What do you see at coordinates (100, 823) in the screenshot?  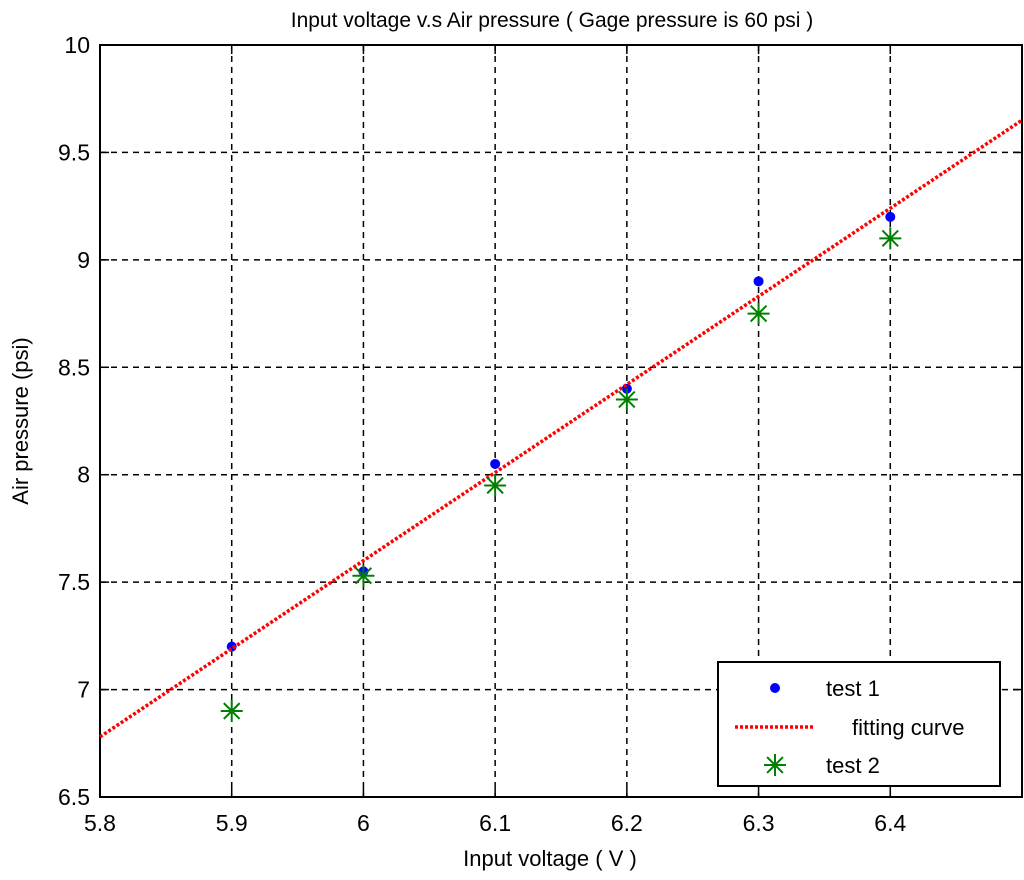 I see `x-tick-label: 5.8` at bounding box center [100, 823].